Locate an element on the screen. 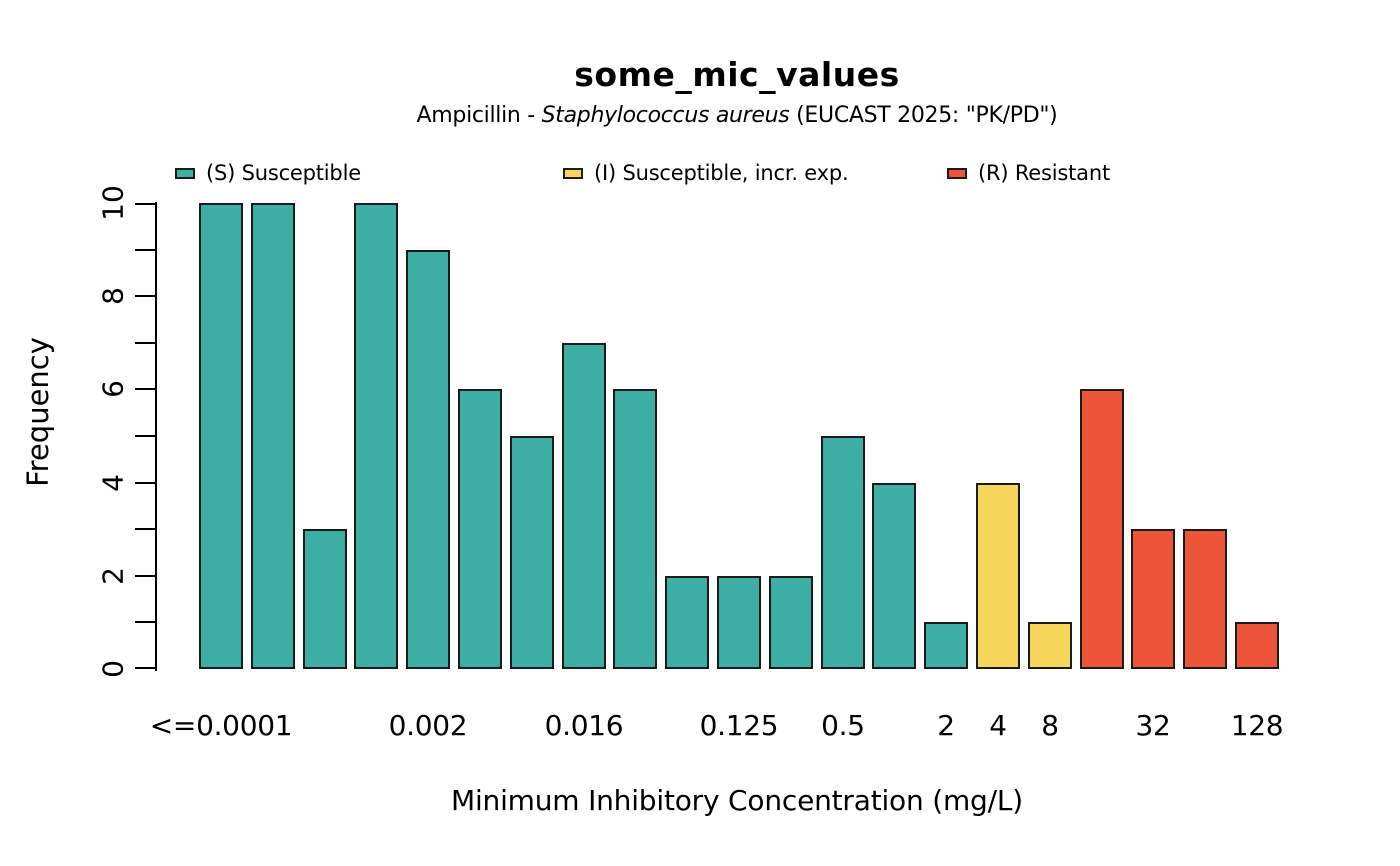 This screenshot has height=866, width=1400. x-tick-label: <=0.0001 is located at coordinates (221, 725).